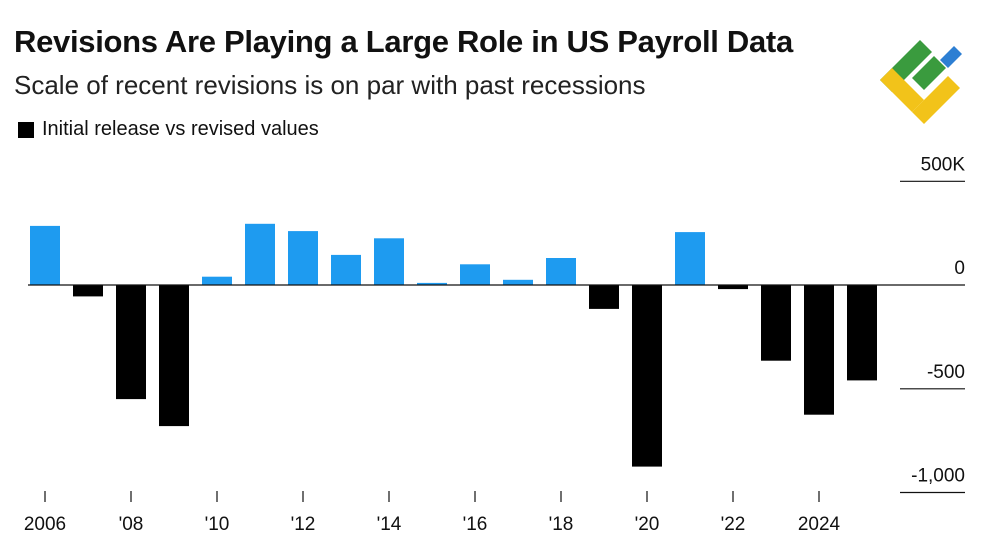 The height and width of the screenshot is (545, 1000). Describe the element at coordinates (180, 129) in the screenshot. I see `legend-label: Initial release vs revised values` at that location.